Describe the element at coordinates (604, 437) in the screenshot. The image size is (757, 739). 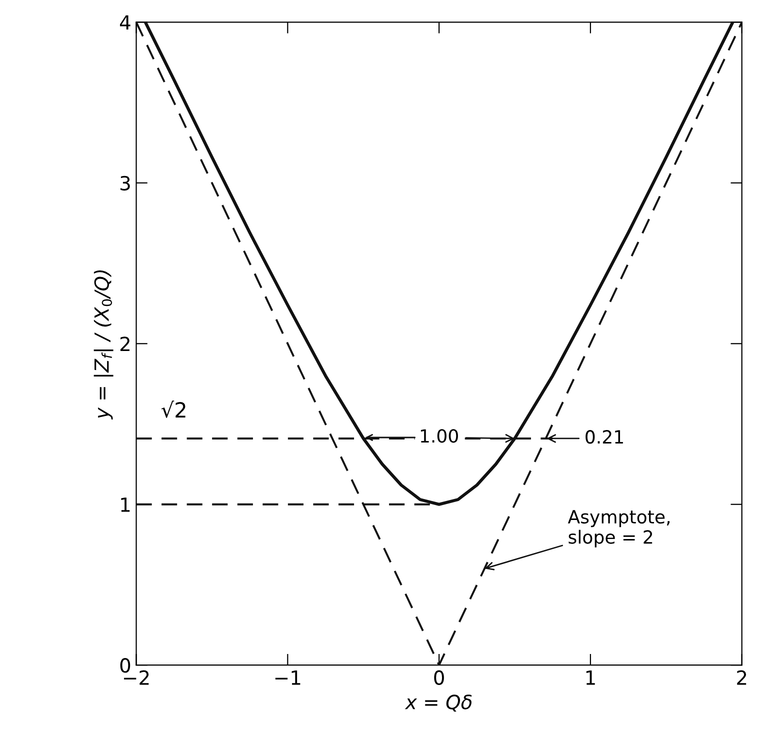
I see `annotation: 0.21` at that location.